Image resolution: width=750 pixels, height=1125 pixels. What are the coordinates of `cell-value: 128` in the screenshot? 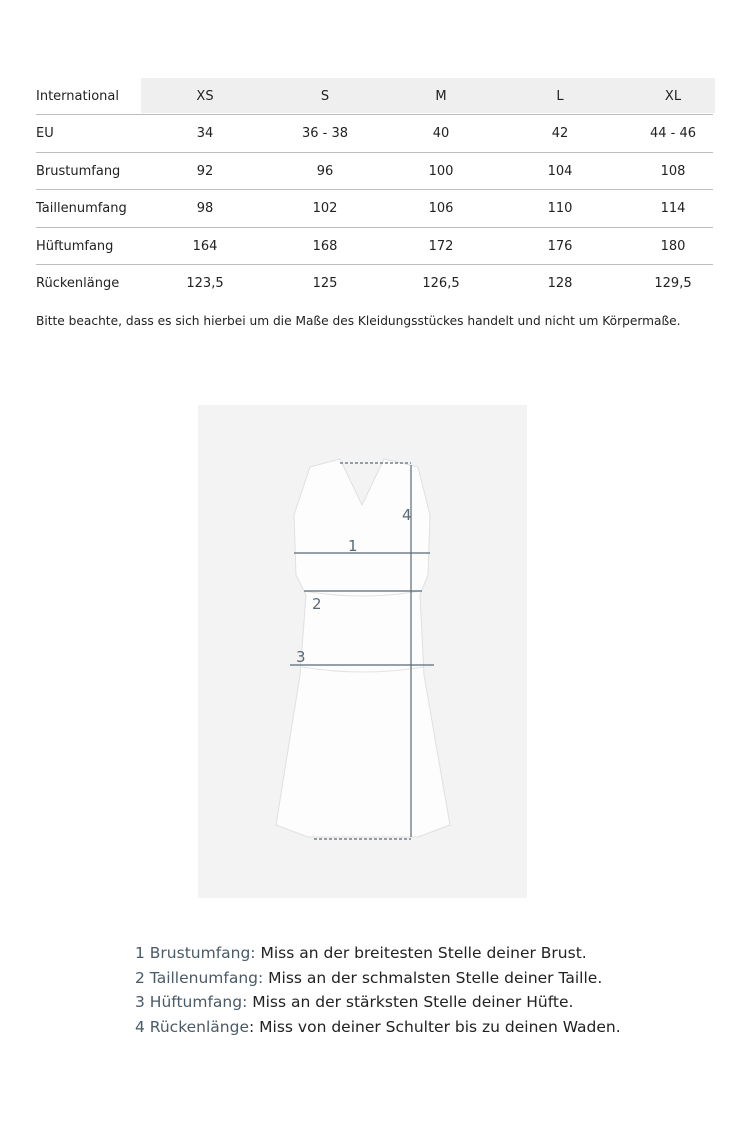 It's located at (560, 283).